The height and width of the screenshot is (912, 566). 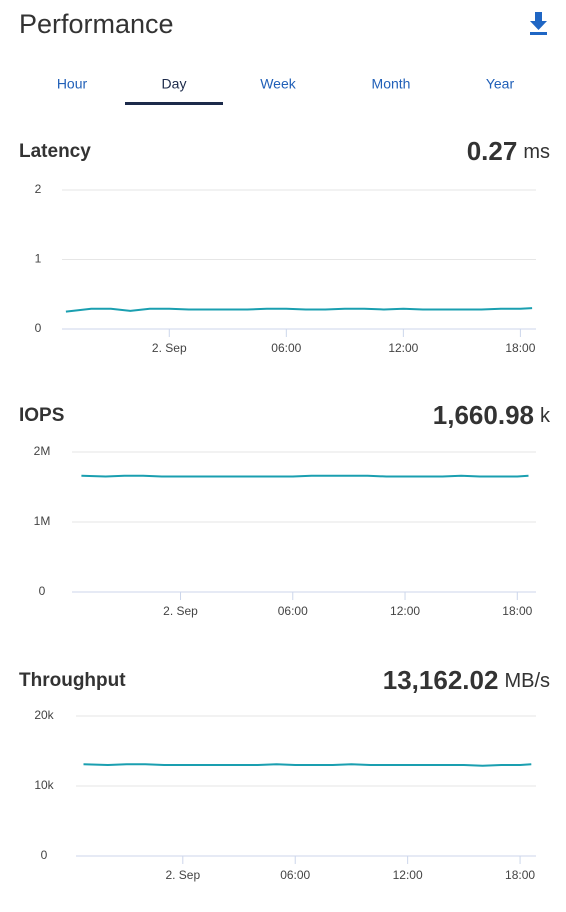 I want to click on summary-value: 1,660.98, so click(x=483, y=415).